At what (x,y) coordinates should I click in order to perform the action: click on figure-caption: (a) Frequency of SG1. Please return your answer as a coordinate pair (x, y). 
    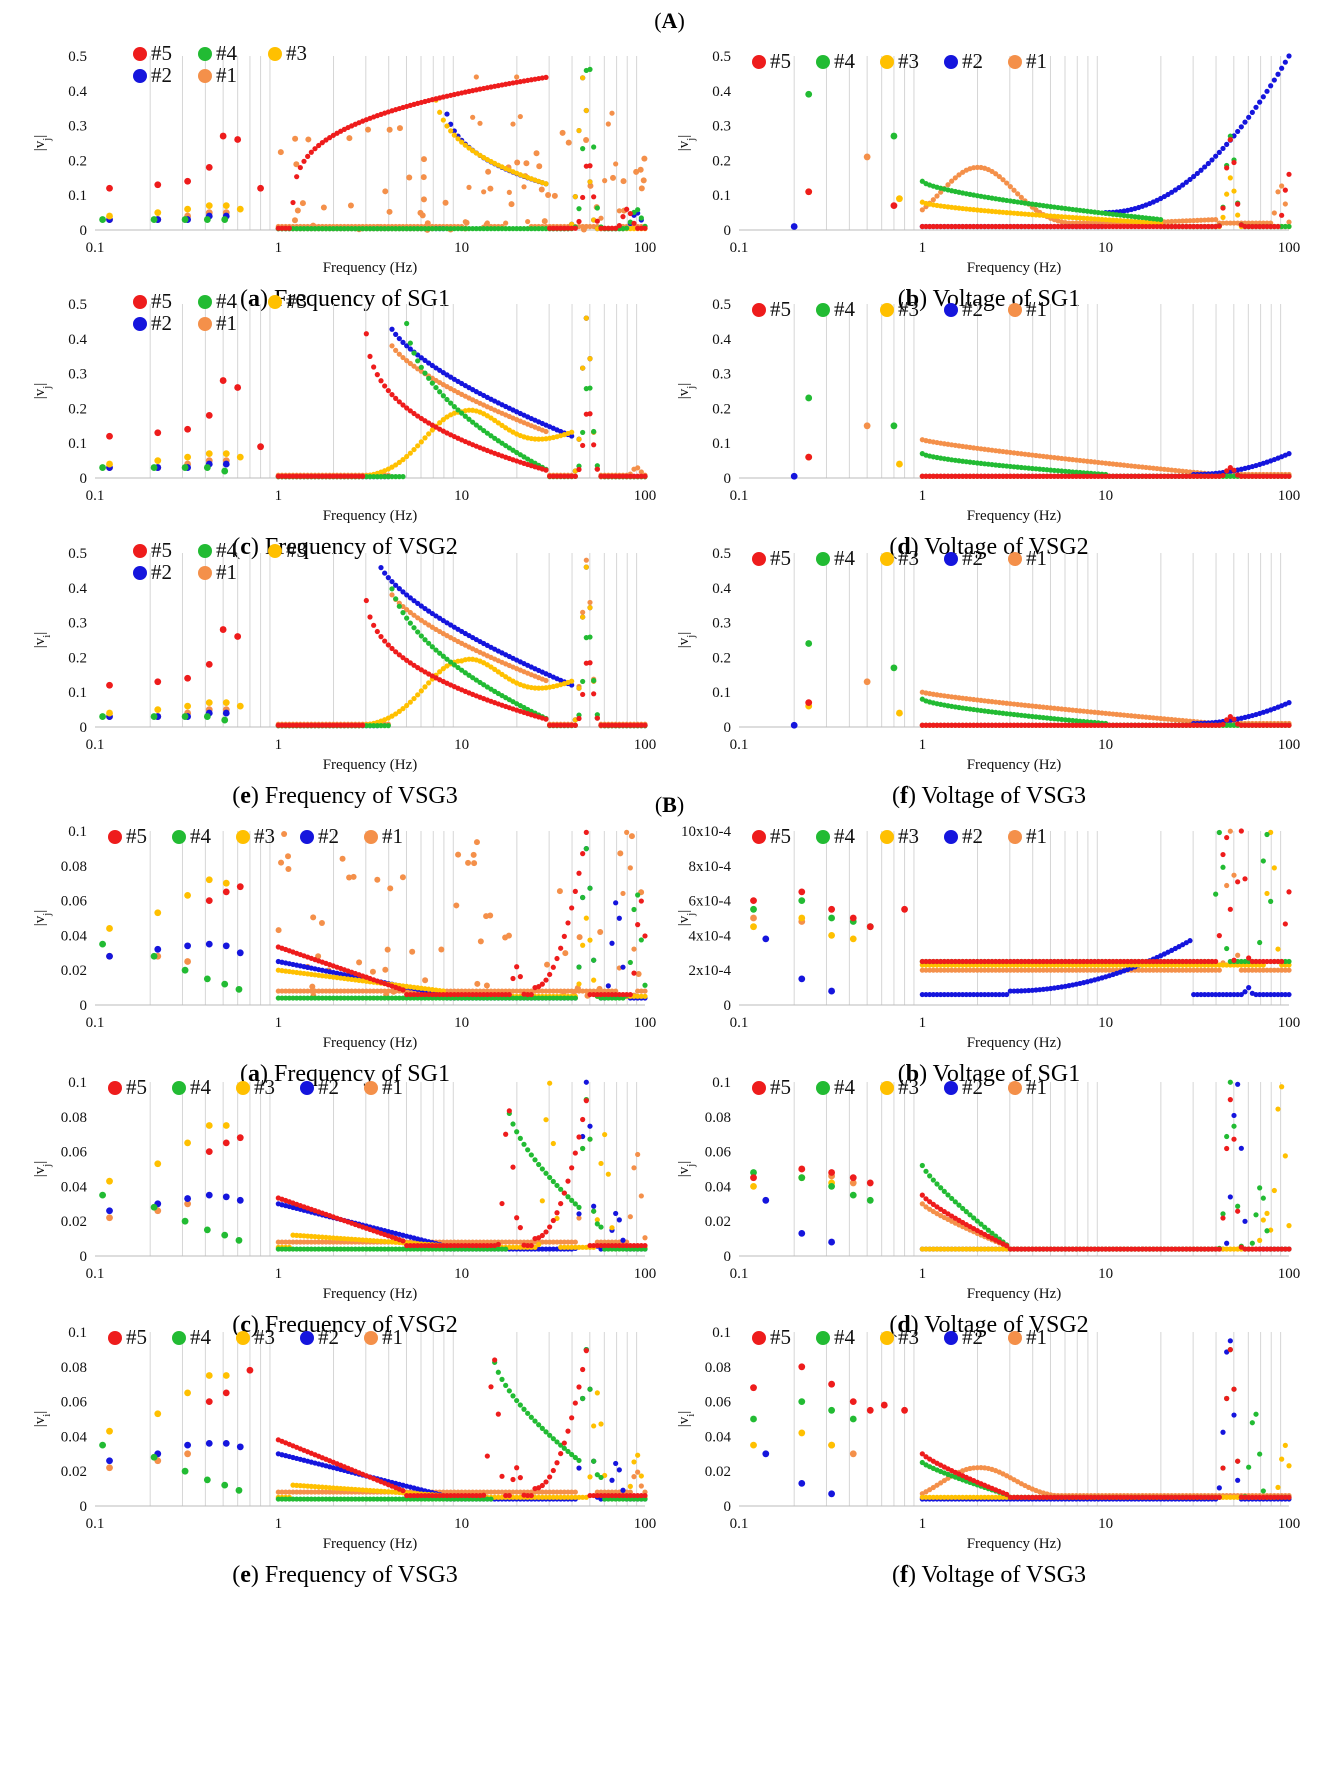
    Looking at the image, I should click on (345, 299).